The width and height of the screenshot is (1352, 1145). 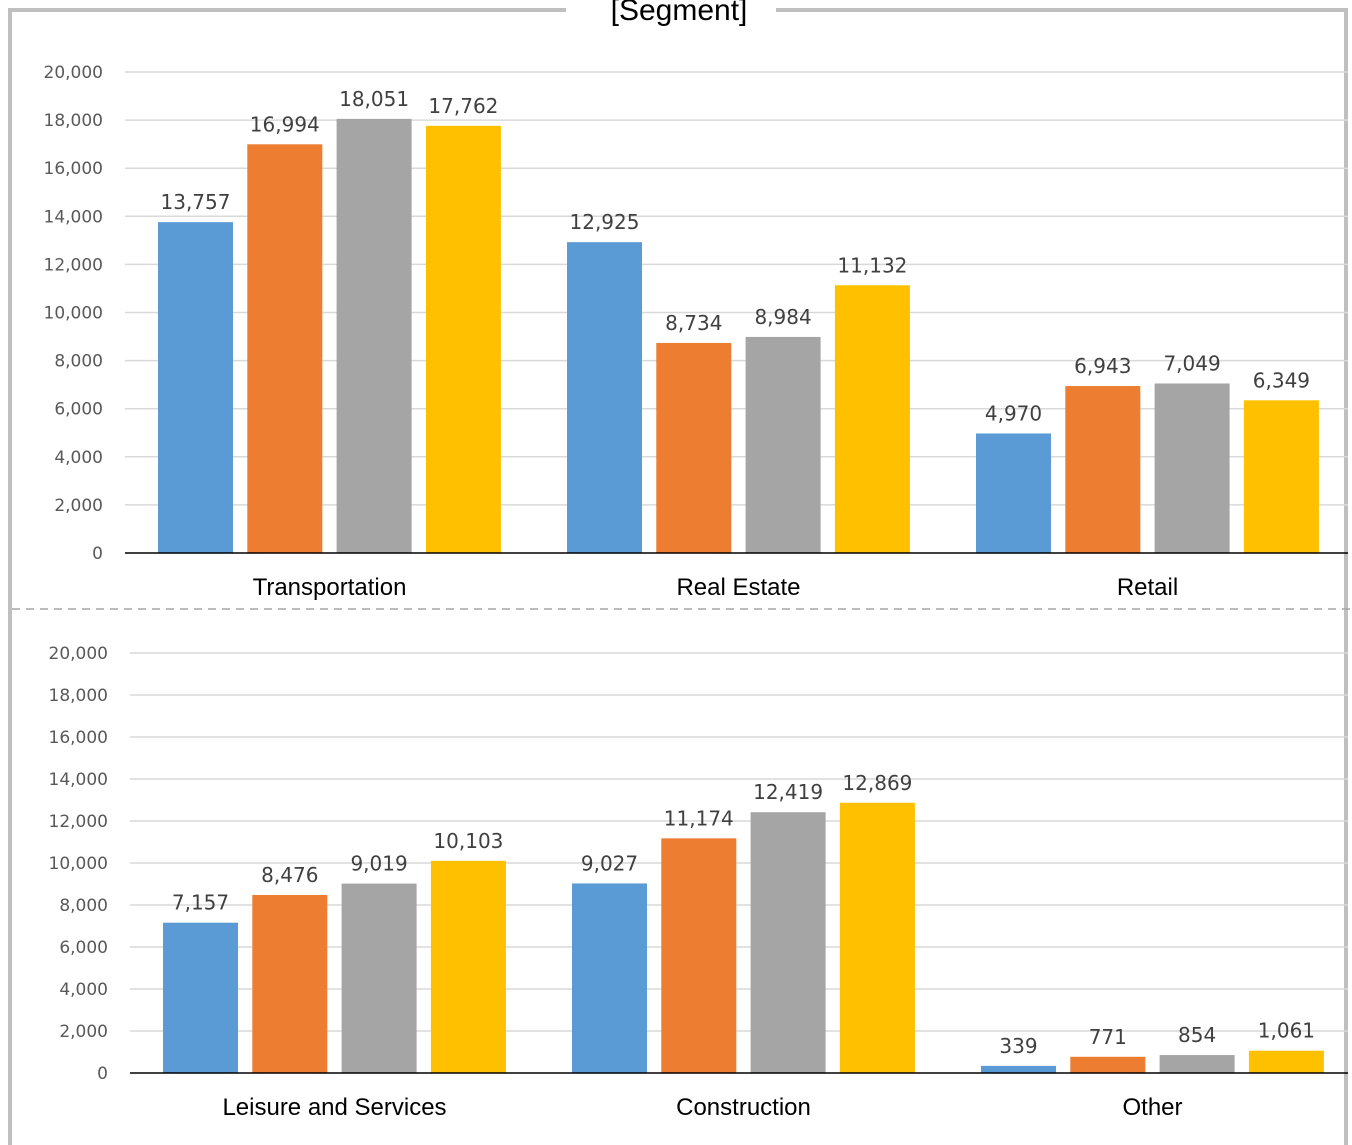 I want to click on data-label: 8,984, so click(x=782, y=317).